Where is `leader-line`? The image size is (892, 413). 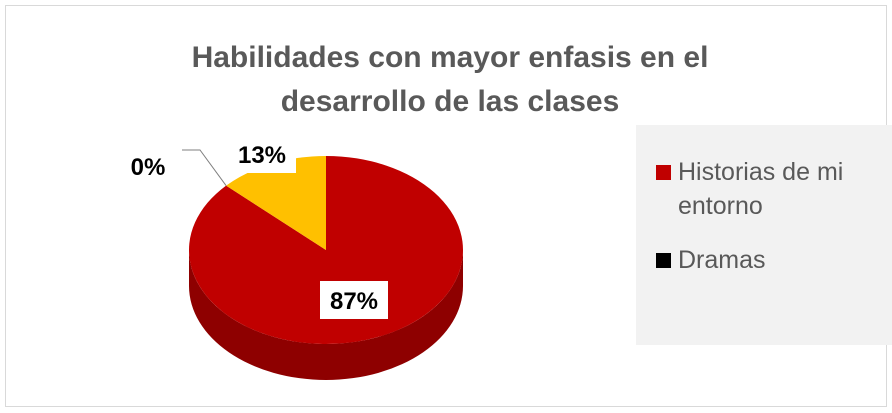
leader-line is located at coordinates (202, 167).